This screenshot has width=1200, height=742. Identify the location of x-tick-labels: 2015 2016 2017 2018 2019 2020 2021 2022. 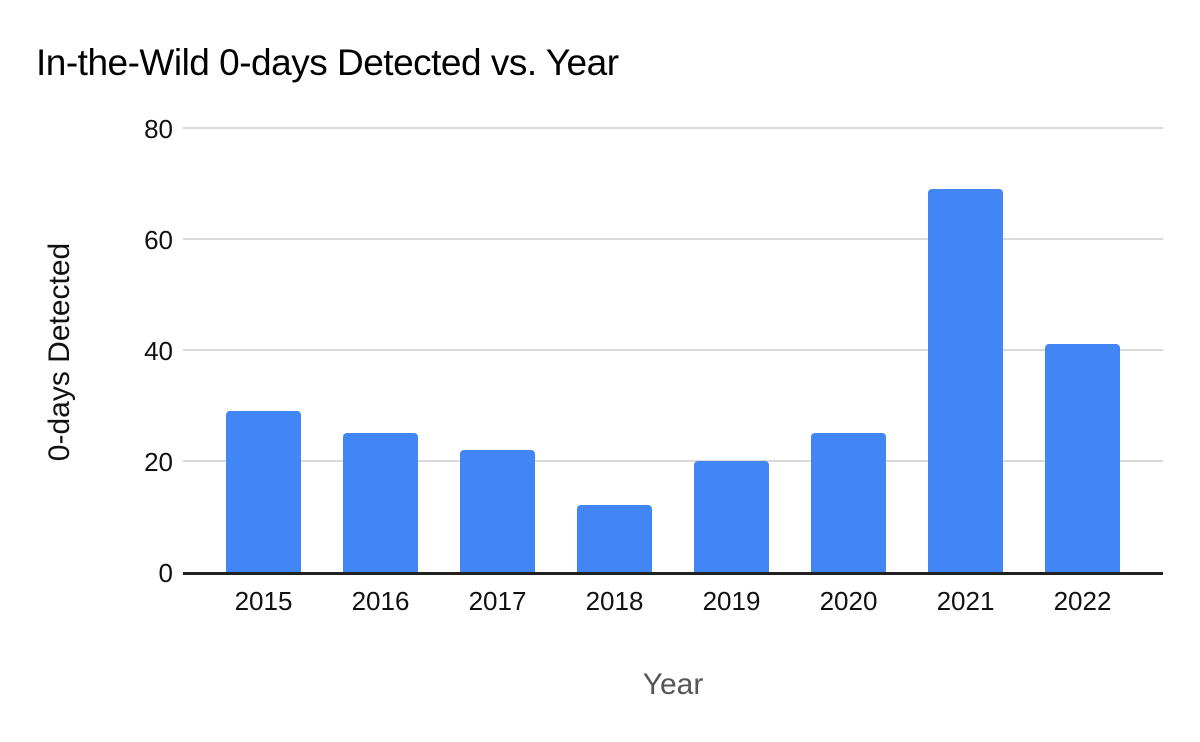
(673, 601).